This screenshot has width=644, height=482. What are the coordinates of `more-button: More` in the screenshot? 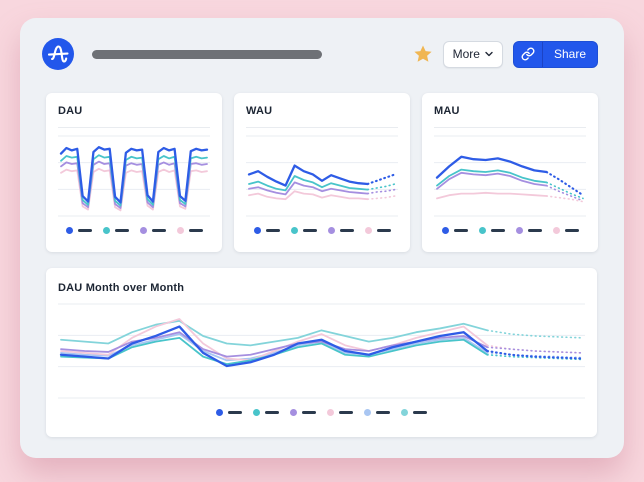 It's located at (472, 54).